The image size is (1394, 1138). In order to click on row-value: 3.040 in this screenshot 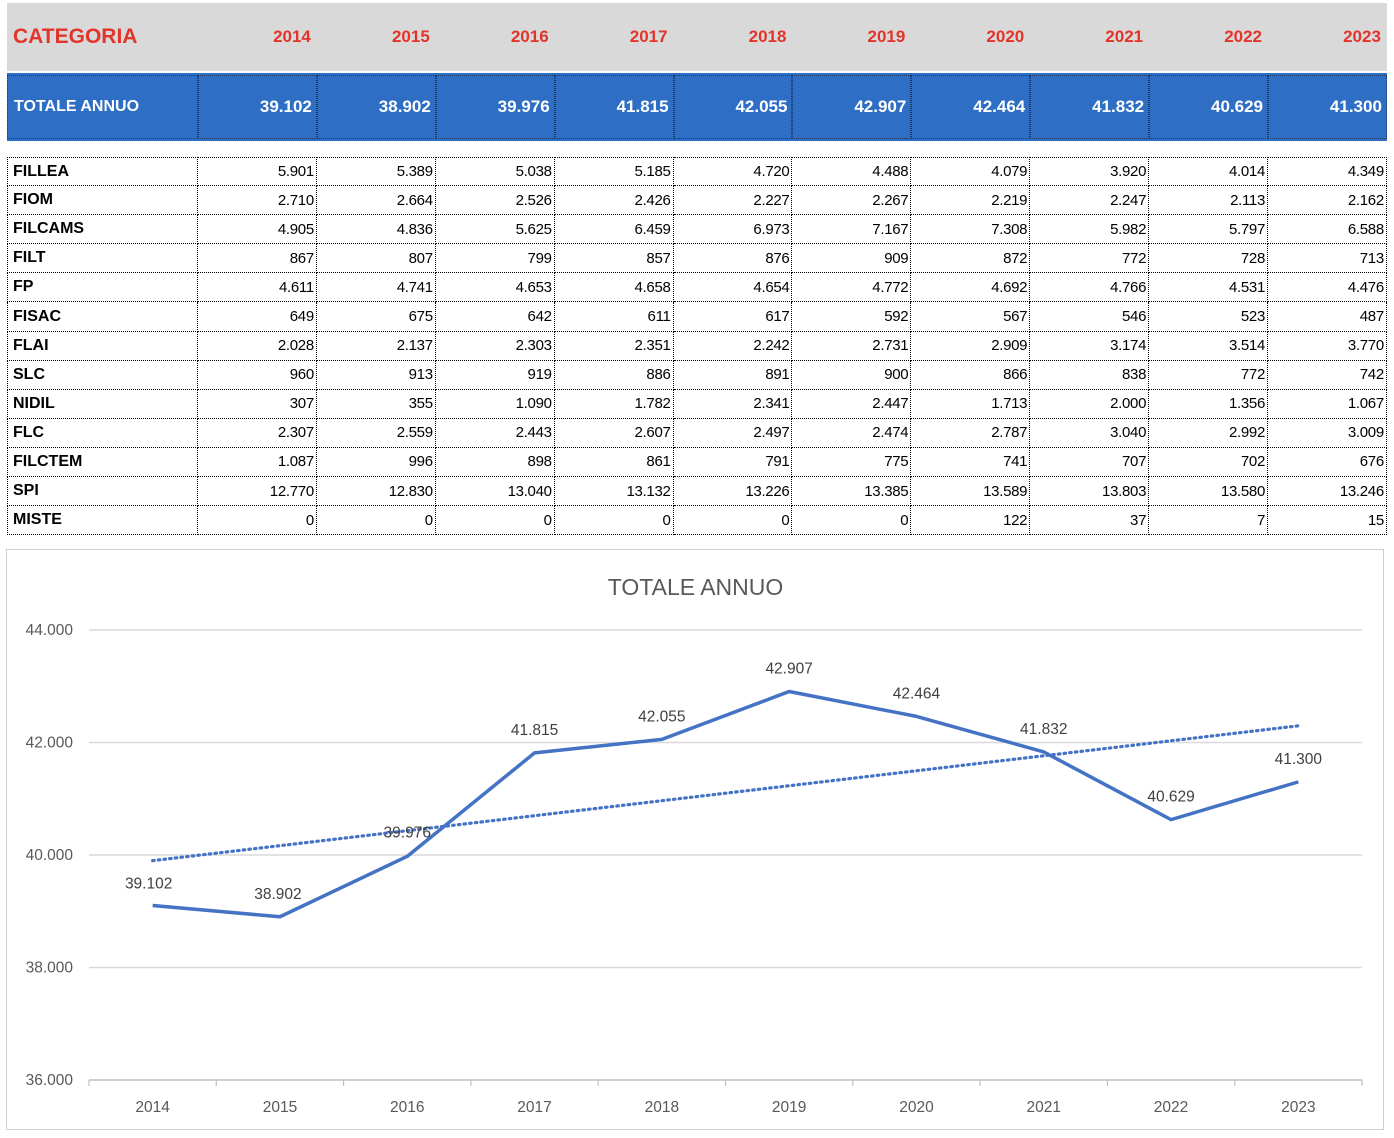, I will do `click(1090, 433)`.